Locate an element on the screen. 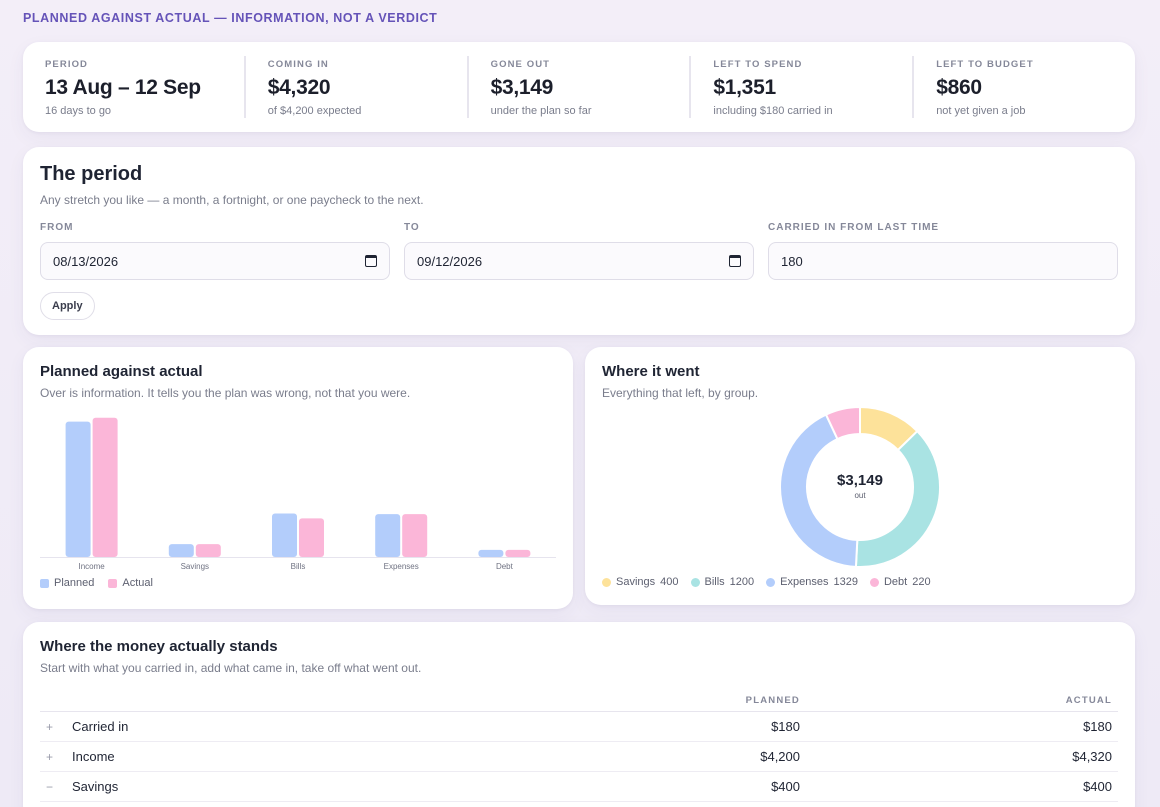 The height and width of the screenshot is (807, 1160). bar-tick-label: Savings is located at coordinates (195, 566).